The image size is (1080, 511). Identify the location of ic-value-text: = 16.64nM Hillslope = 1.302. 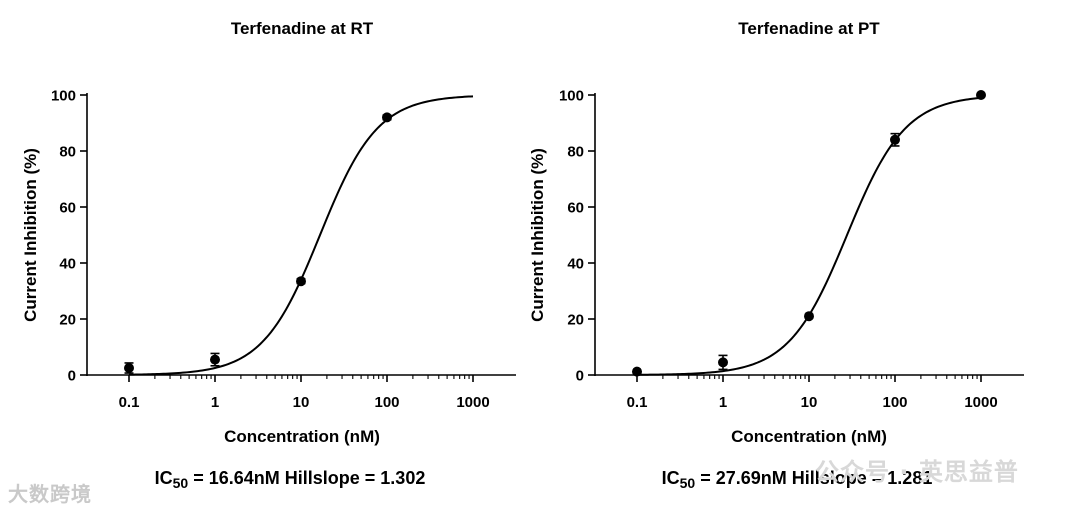
(306, 478).